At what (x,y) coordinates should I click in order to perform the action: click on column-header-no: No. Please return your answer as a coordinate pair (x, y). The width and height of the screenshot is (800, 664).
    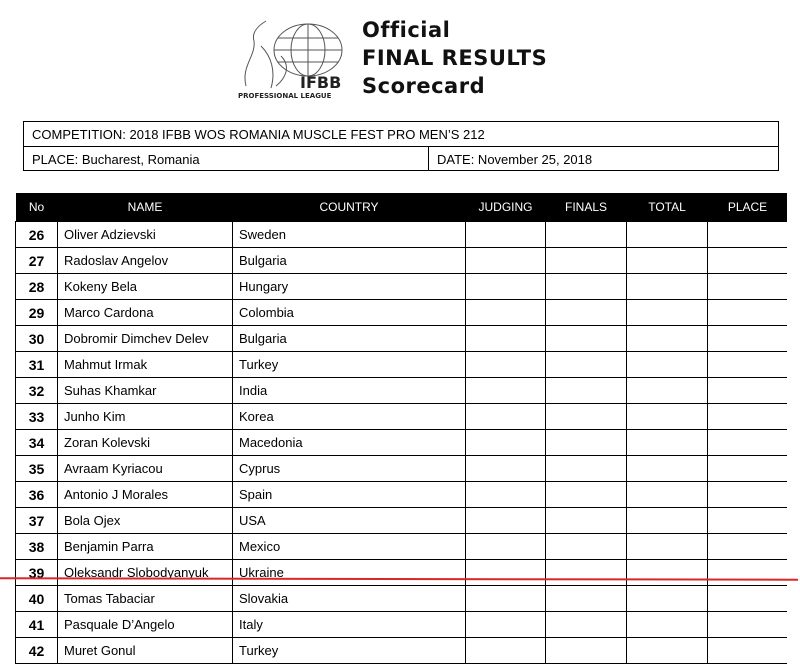
    Looking at the image, I should click on (36, 207).